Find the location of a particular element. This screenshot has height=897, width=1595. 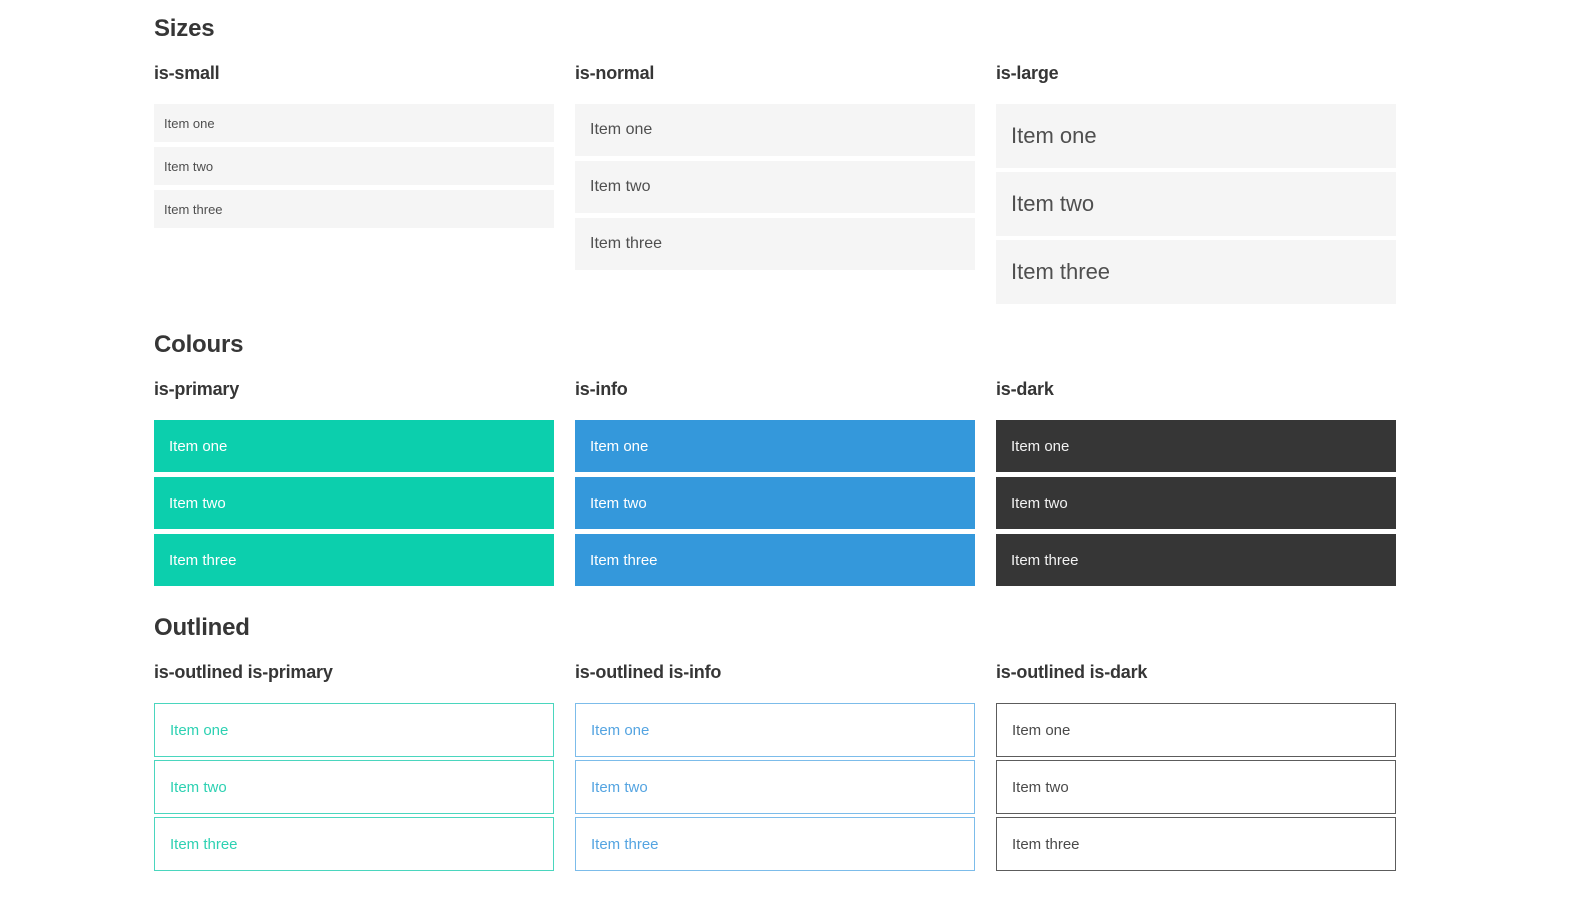

column-is-normal: is-normal Item one Item two Item three is located at coordinates (775, 168).